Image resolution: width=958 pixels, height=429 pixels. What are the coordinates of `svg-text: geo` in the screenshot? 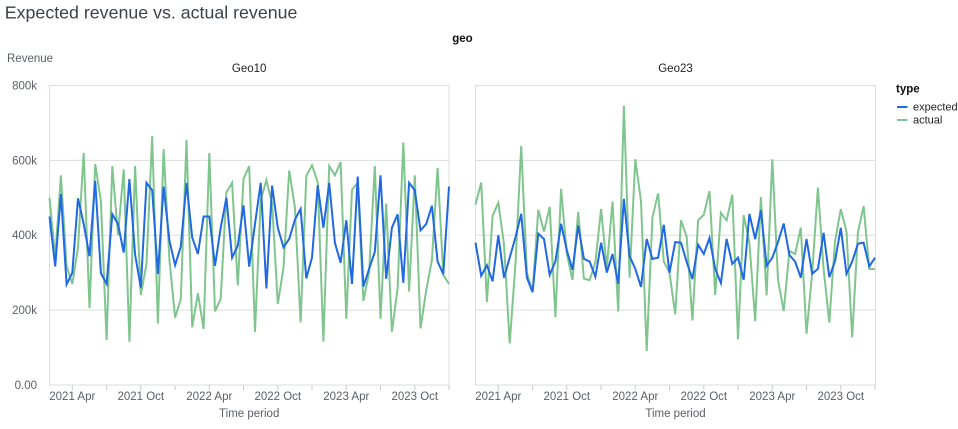 It's located at (462, 39).